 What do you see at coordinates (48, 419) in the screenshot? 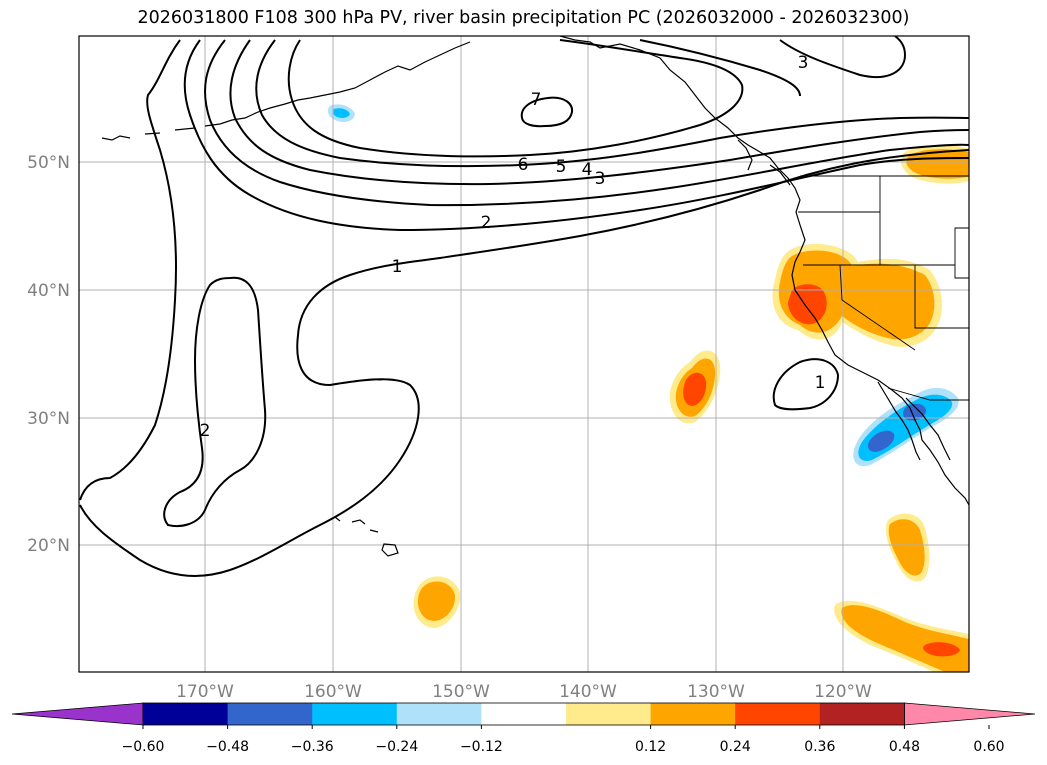
I see `lat-label-30n: 30°N` at bounding box center [48, 419].